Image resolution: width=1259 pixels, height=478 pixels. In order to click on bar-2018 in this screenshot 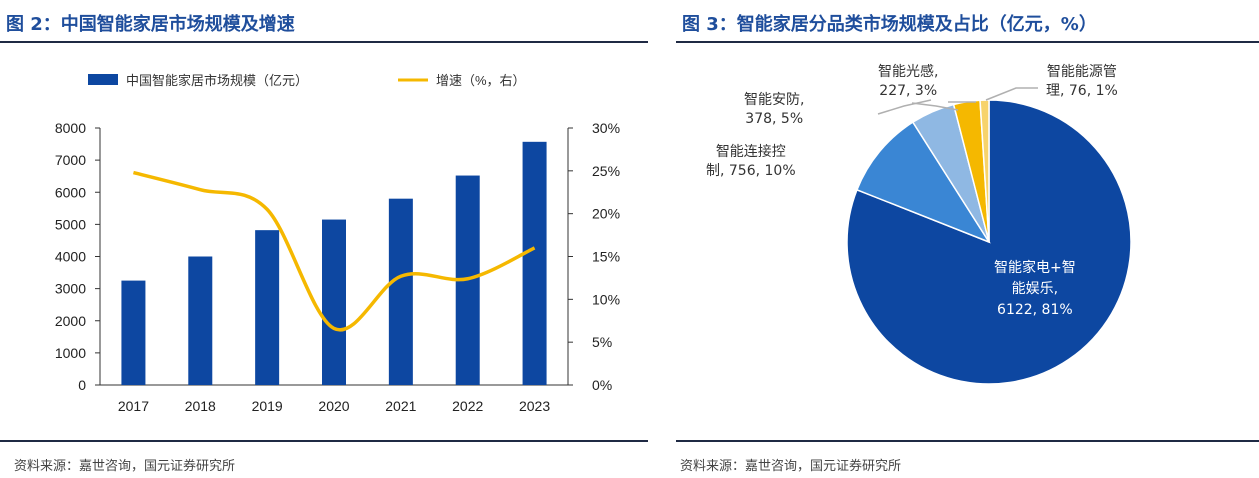, I will do `click(200, 320)`.